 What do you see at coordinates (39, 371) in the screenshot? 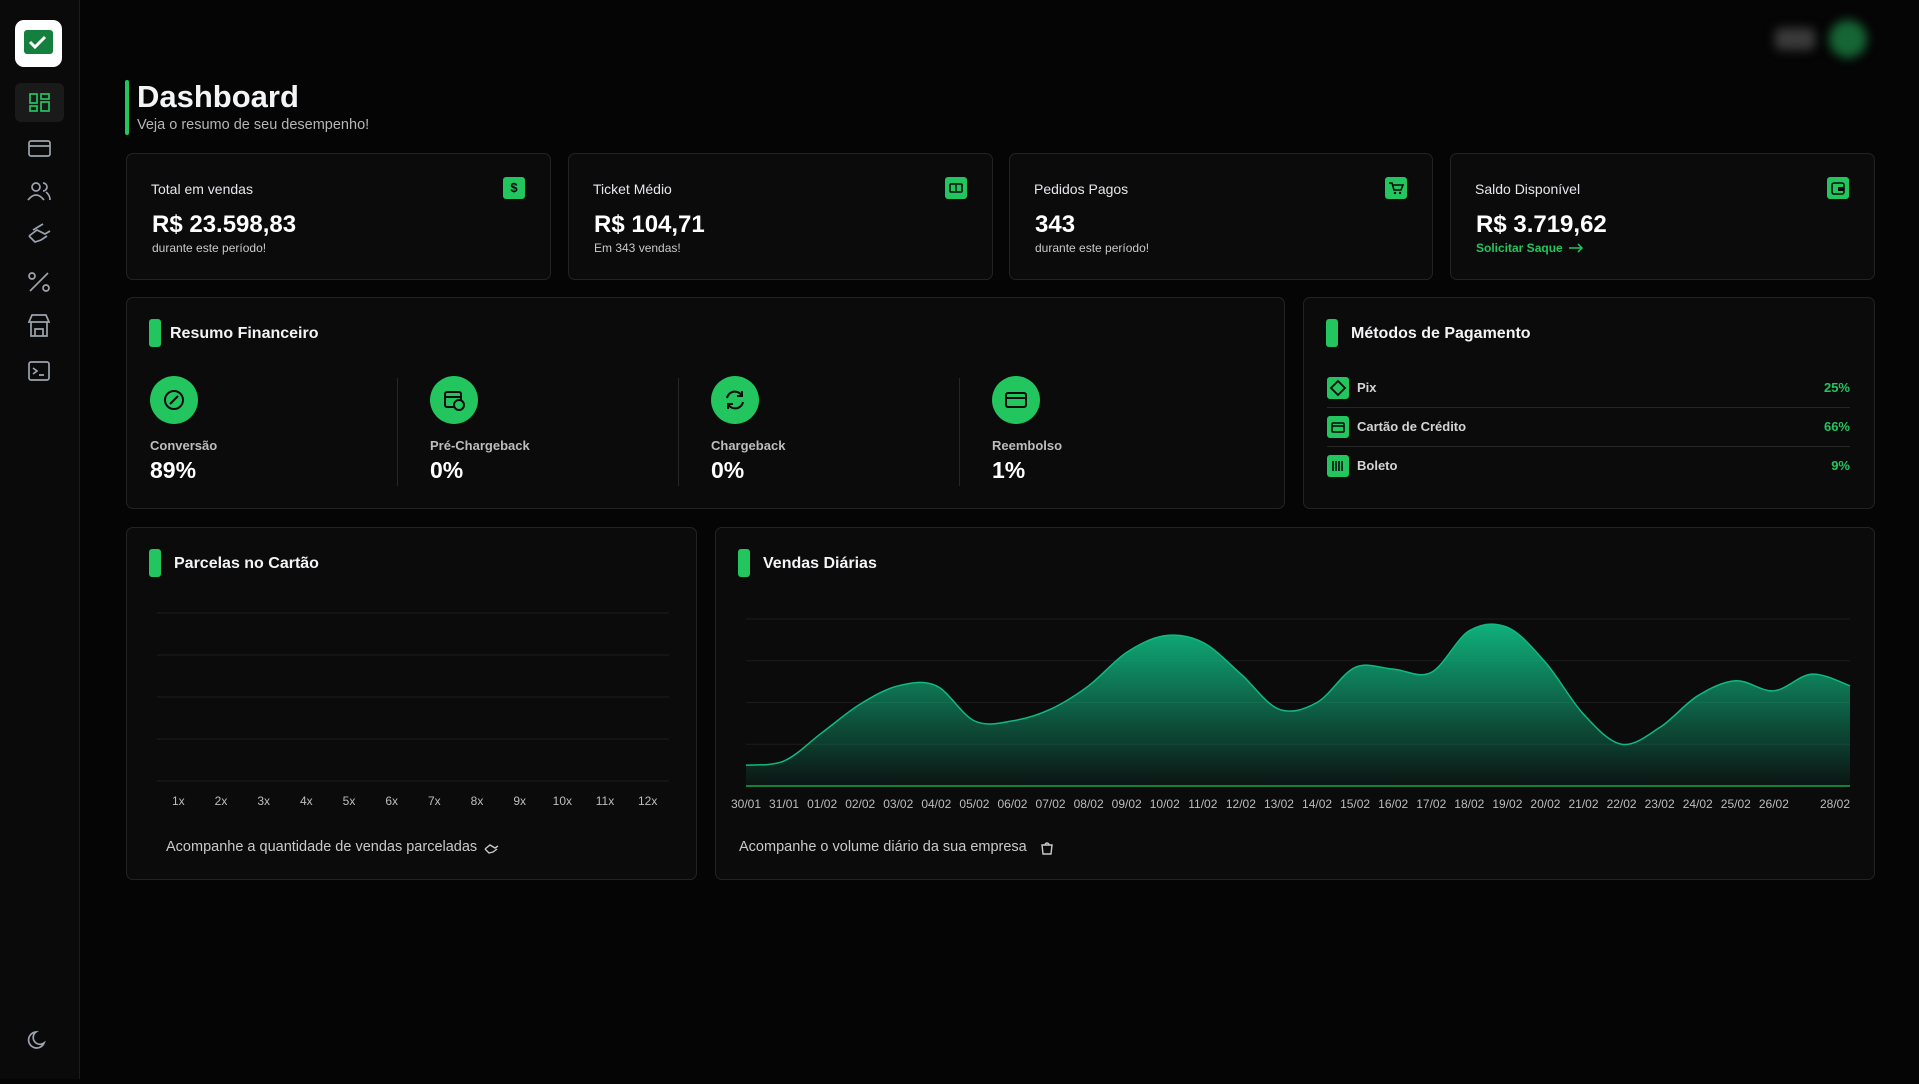
I see `nav-terminal` at bounding box center [39, 371].